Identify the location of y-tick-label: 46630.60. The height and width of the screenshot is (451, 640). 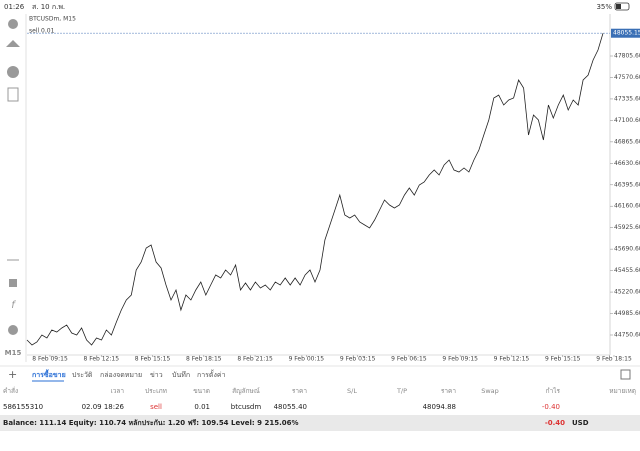
(627, 163).